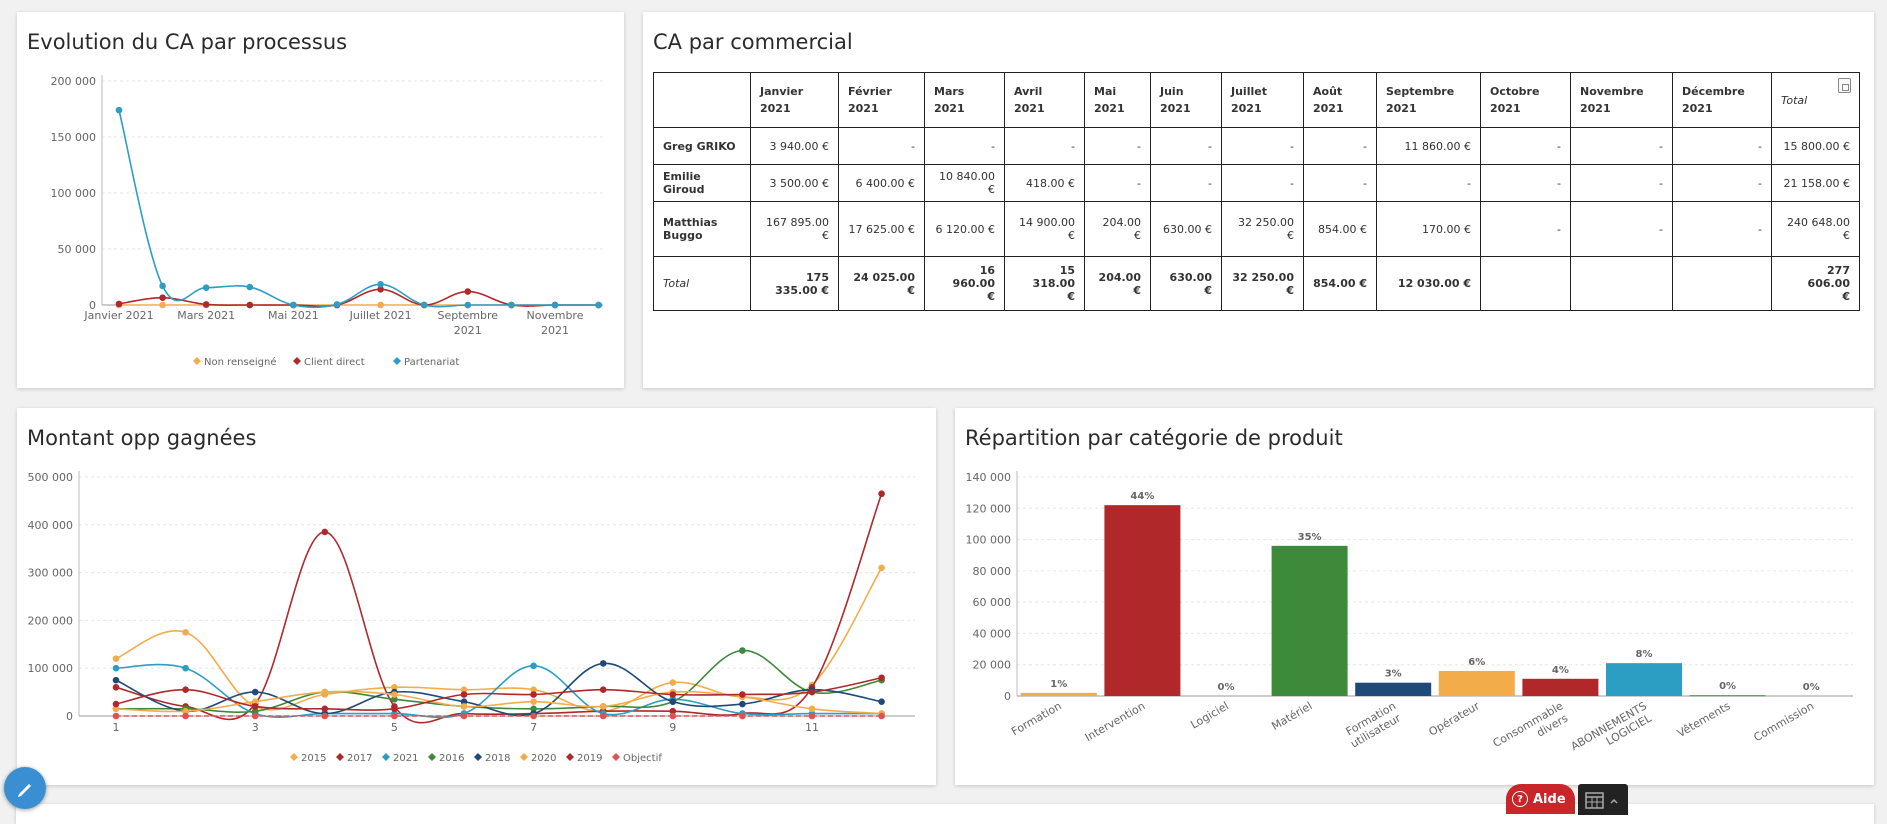 The width and height of the screenshot is (1887, 824). I want to click on y-tick-label: 80 000, so click(992, 571).